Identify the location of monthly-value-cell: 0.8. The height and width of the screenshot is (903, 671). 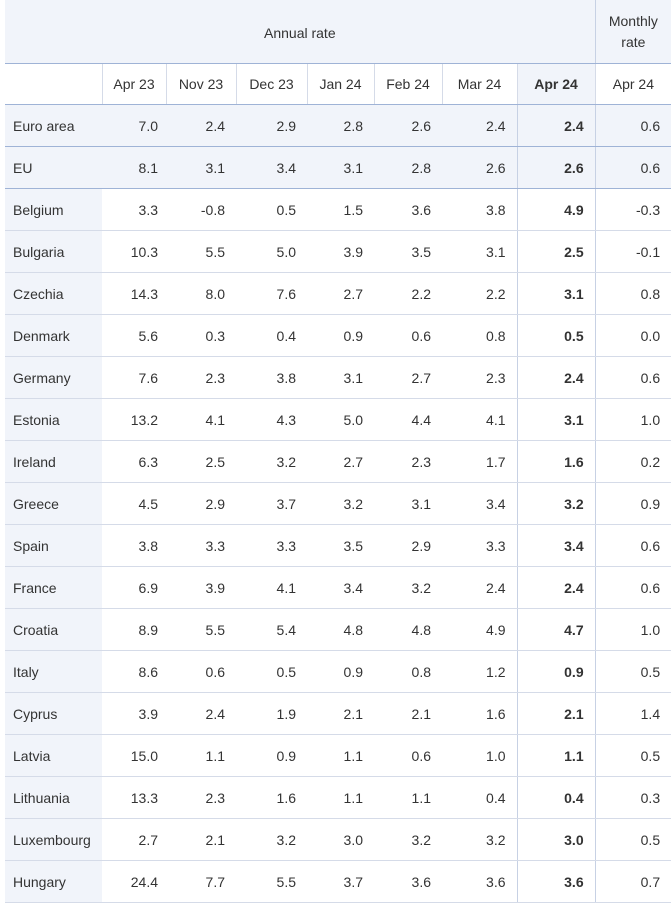
(633, 293).